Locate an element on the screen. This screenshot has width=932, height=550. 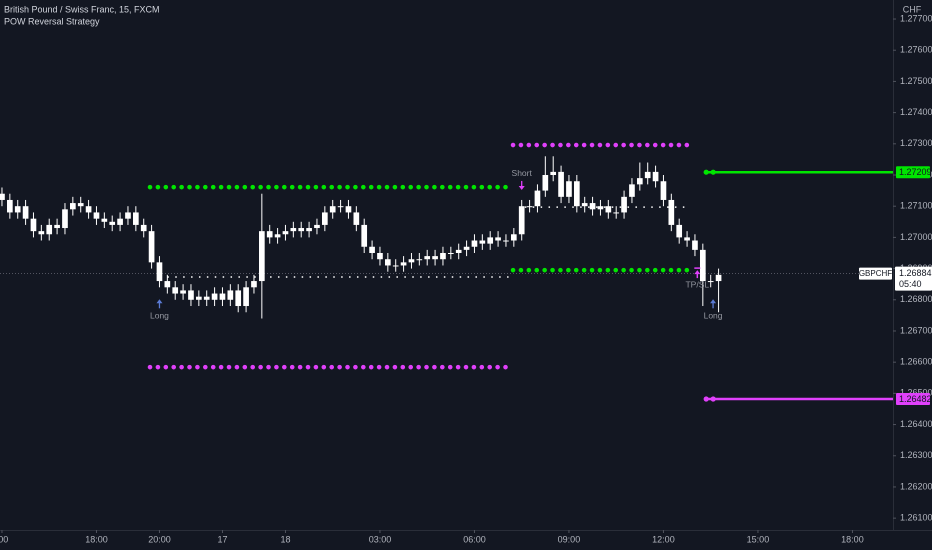
level-label: 1.27209 is located at coordinates (915, 172).